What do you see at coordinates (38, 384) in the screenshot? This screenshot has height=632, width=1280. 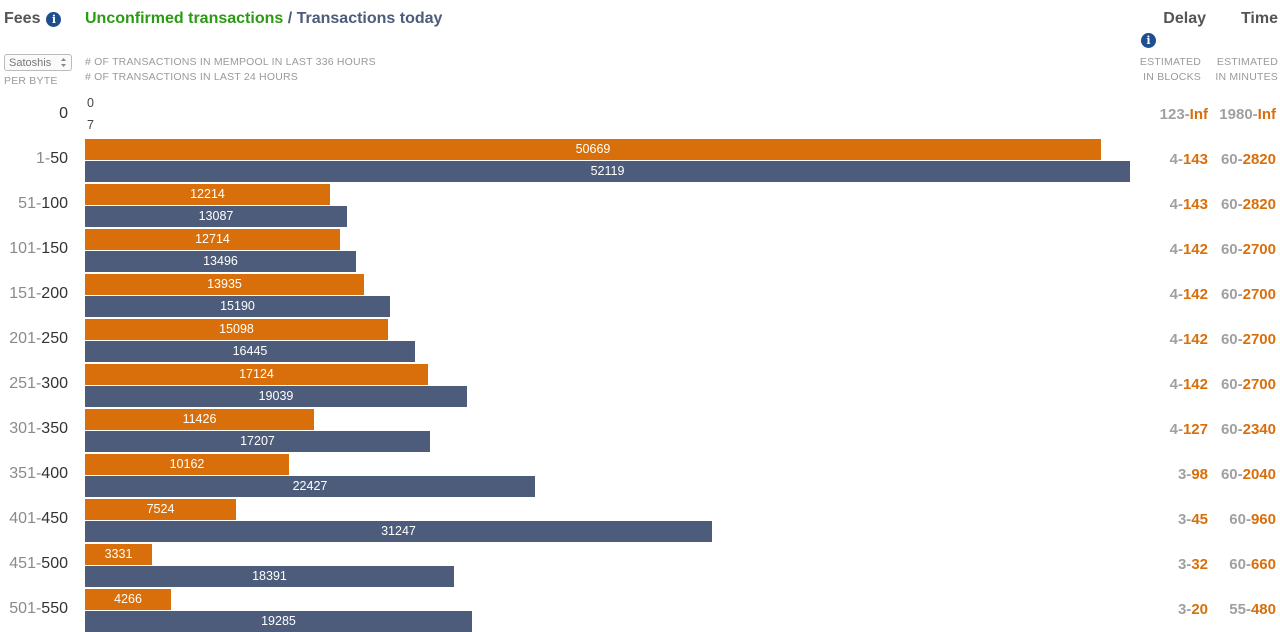 I see `fee-range-label: 251-300` at bounding box center [38, 384].